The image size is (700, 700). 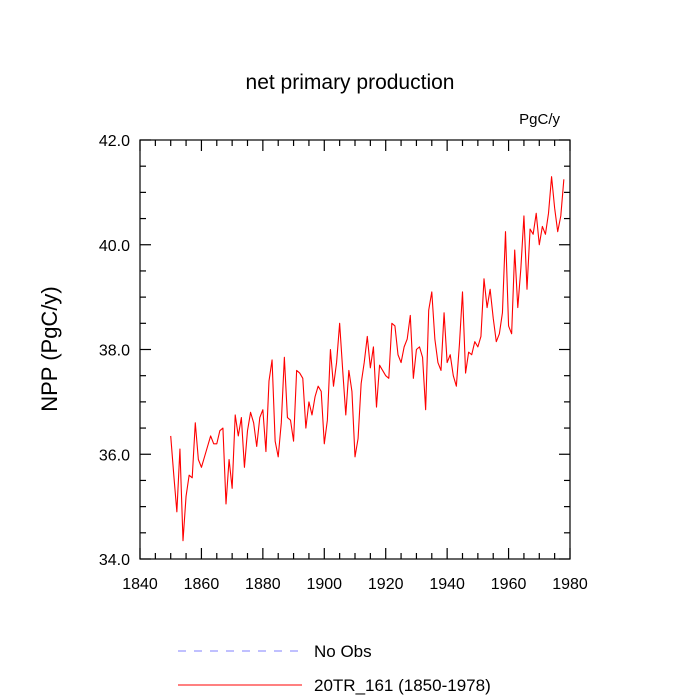 I want to click on units-label: PgC/y, so click(x=539, y=119).